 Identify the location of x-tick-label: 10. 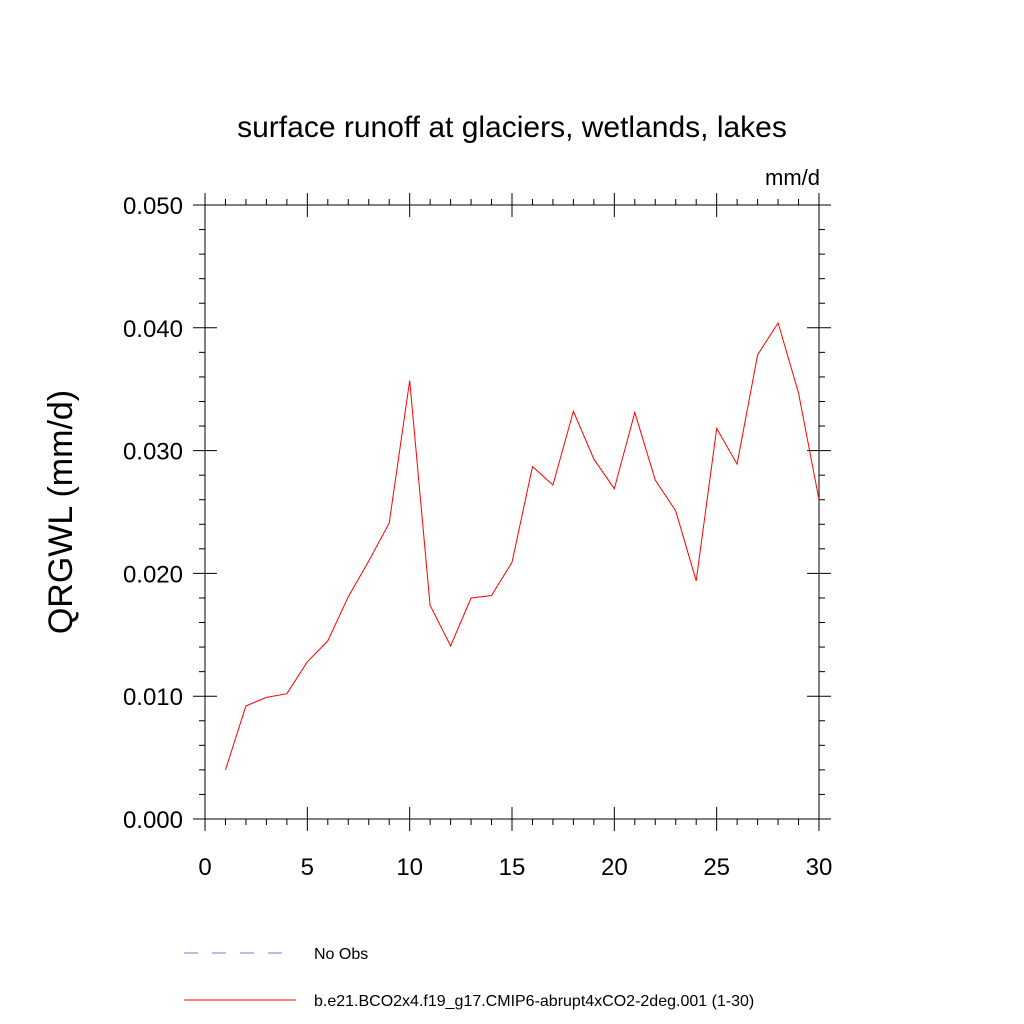
(409, 867).